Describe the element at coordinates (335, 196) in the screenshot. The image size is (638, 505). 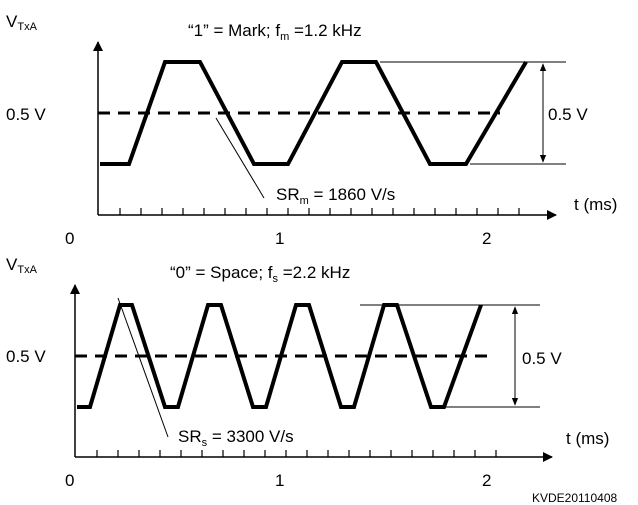
I see `mark-slew-rate-label: SRm = 1860 V/s` at that location.